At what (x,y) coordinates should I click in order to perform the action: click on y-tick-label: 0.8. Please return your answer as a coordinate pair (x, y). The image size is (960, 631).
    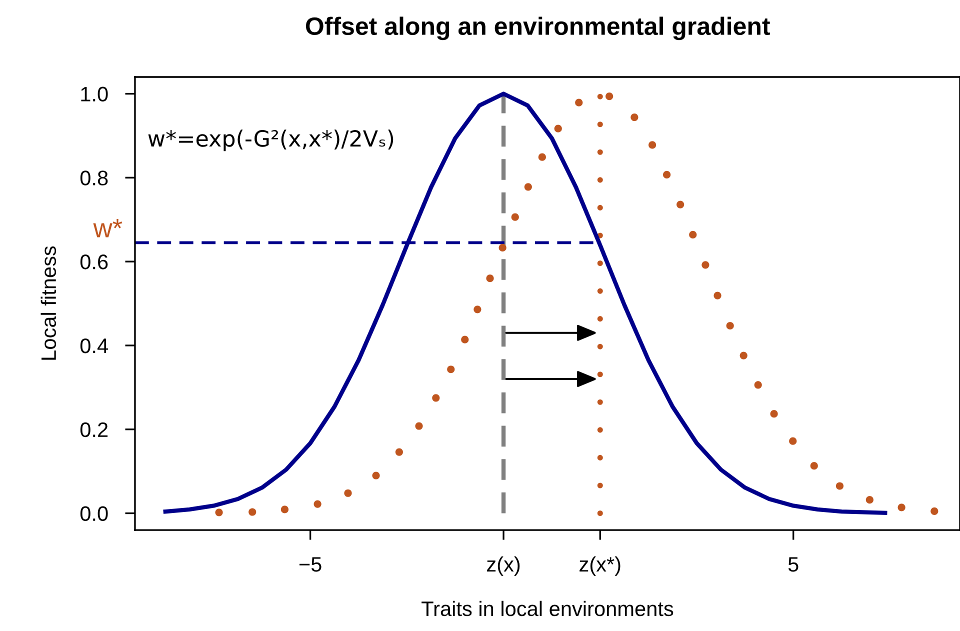
    Looking at the image, I should click on (94, 178).